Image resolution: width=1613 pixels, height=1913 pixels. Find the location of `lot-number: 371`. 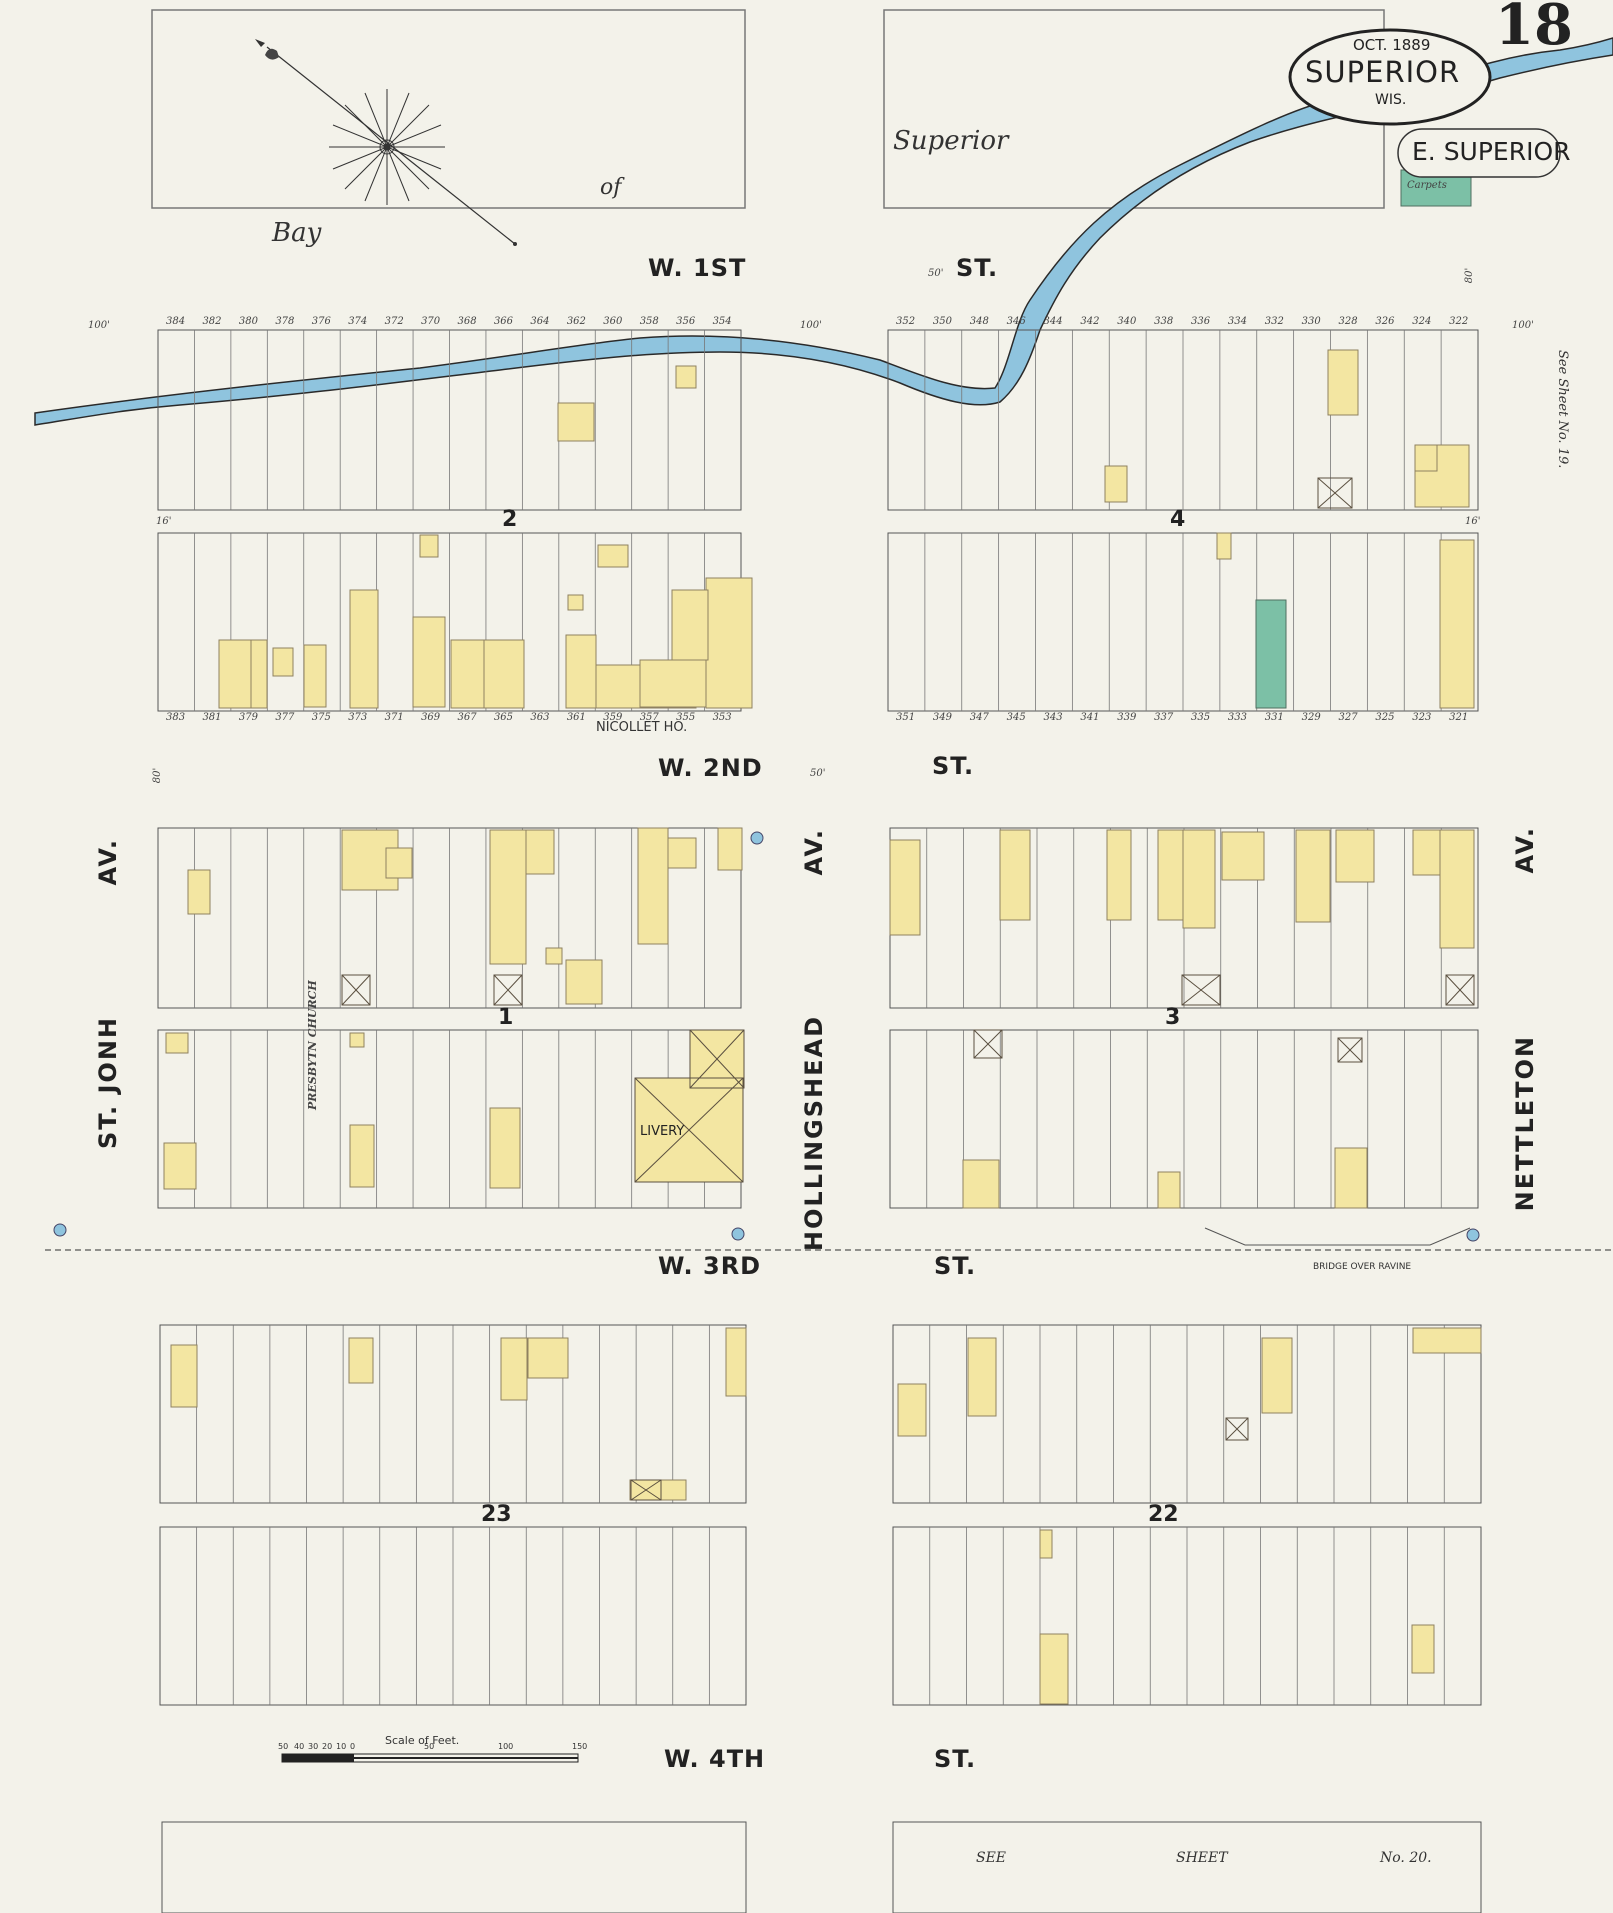

lot-number: 371 is located at coordinates (394, 717).